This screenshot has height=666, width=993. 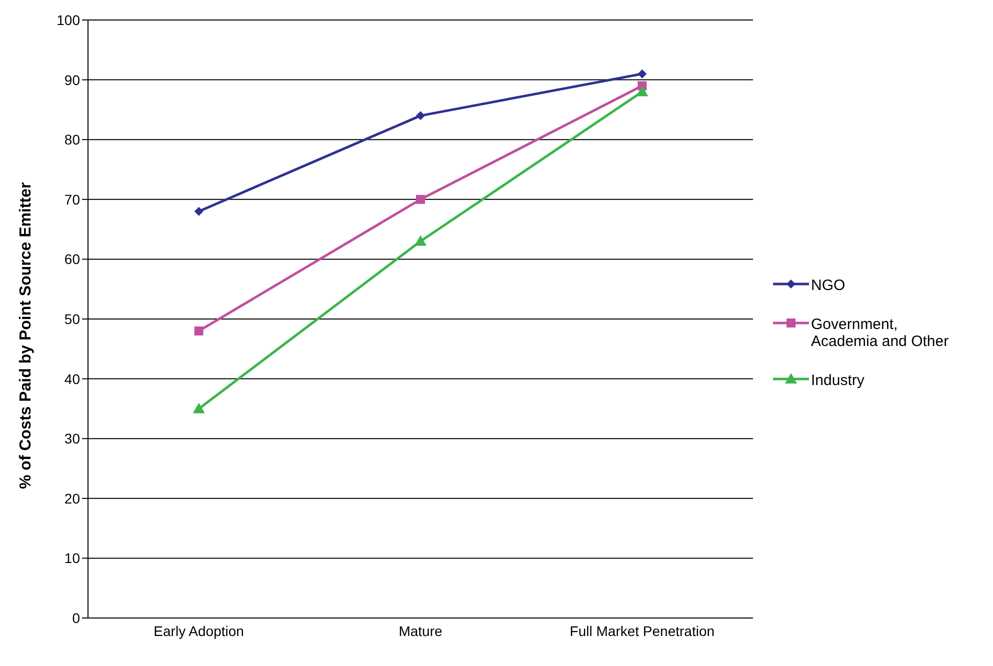 I want to click on y-tick-label: 60, so click(x=72, y=259).